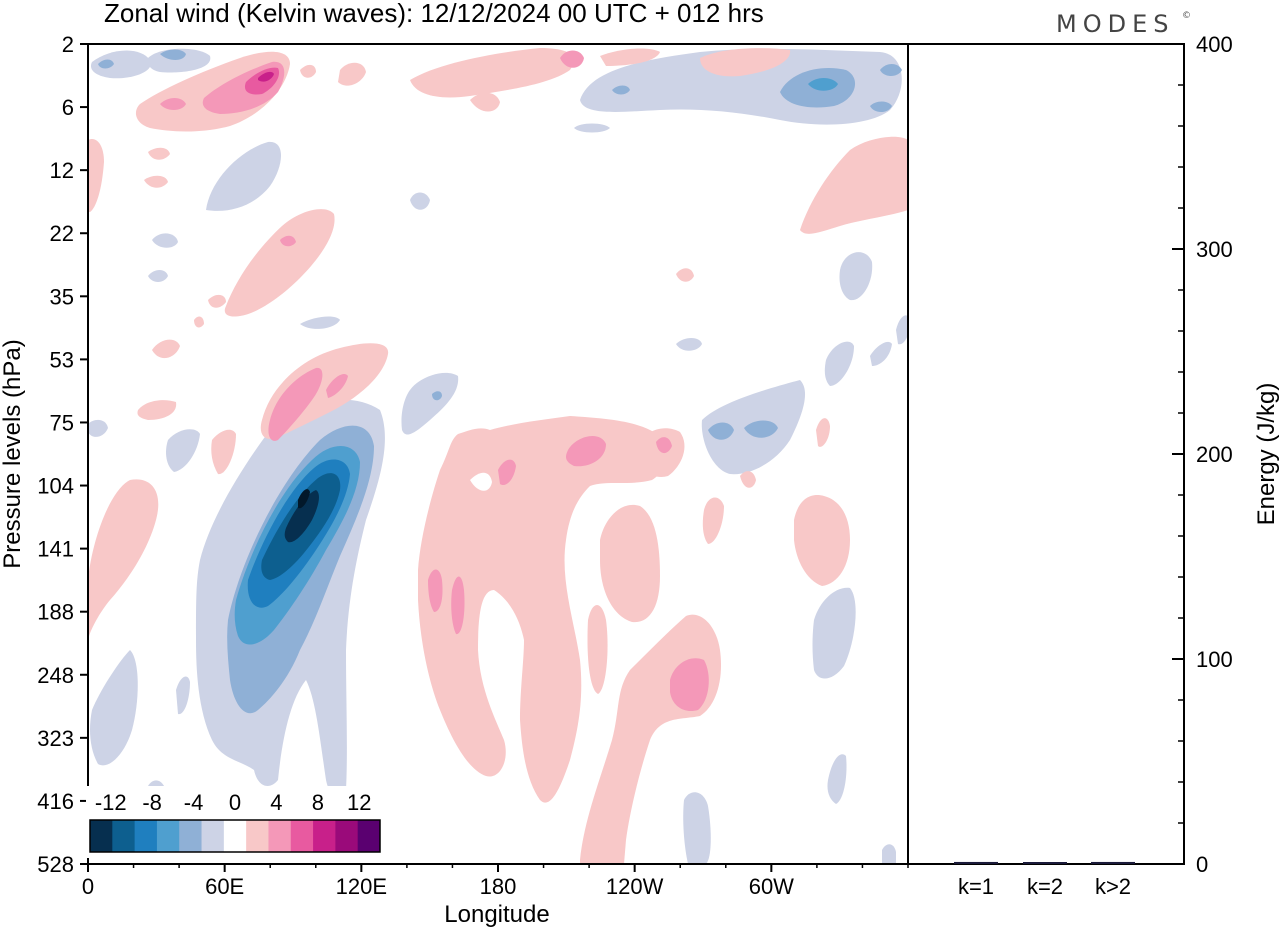 This screenshot has height=930, width=1280. Describe the element at coordinates (62, 422) in the screenshot. I see `pressure-tick-label: 75` at that location.